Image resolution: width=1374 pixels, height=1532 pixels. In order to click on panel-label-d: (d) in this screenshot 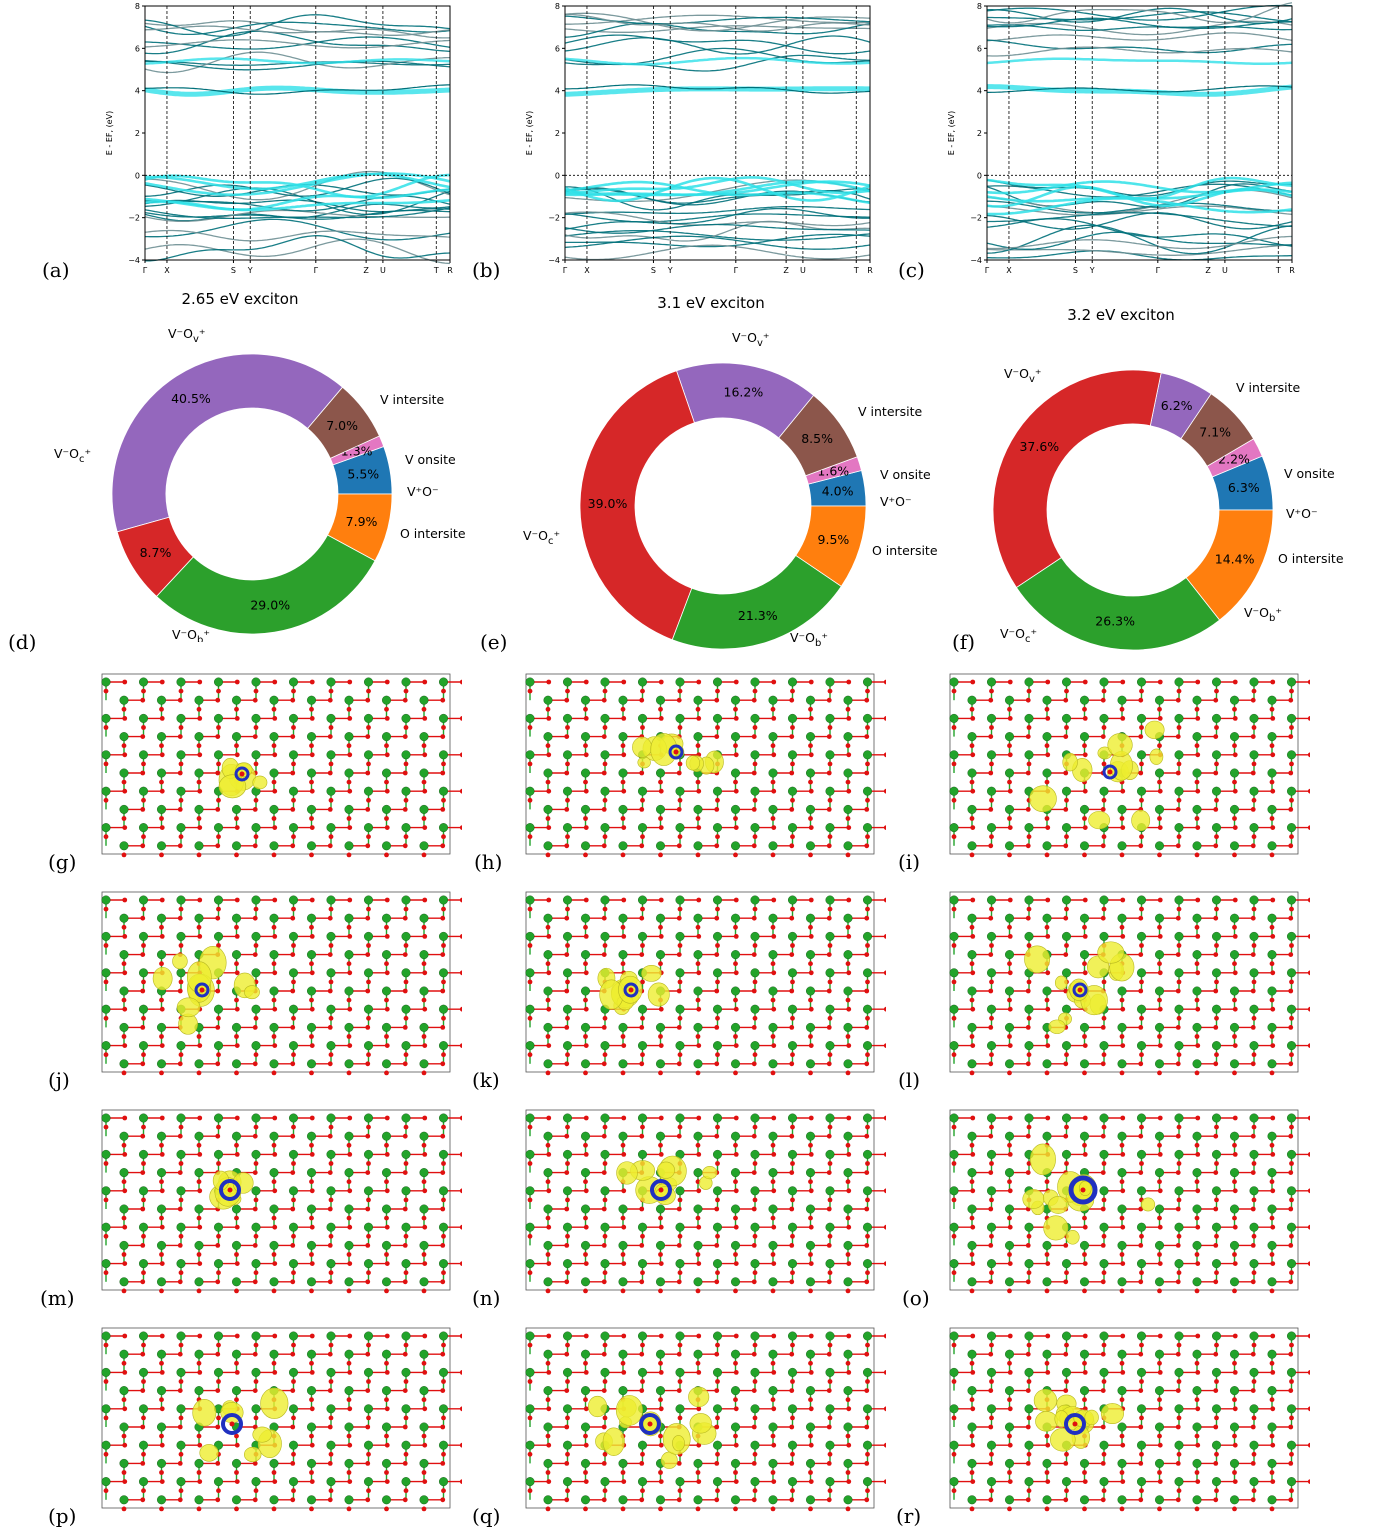, I will do `click(22, 642)`.